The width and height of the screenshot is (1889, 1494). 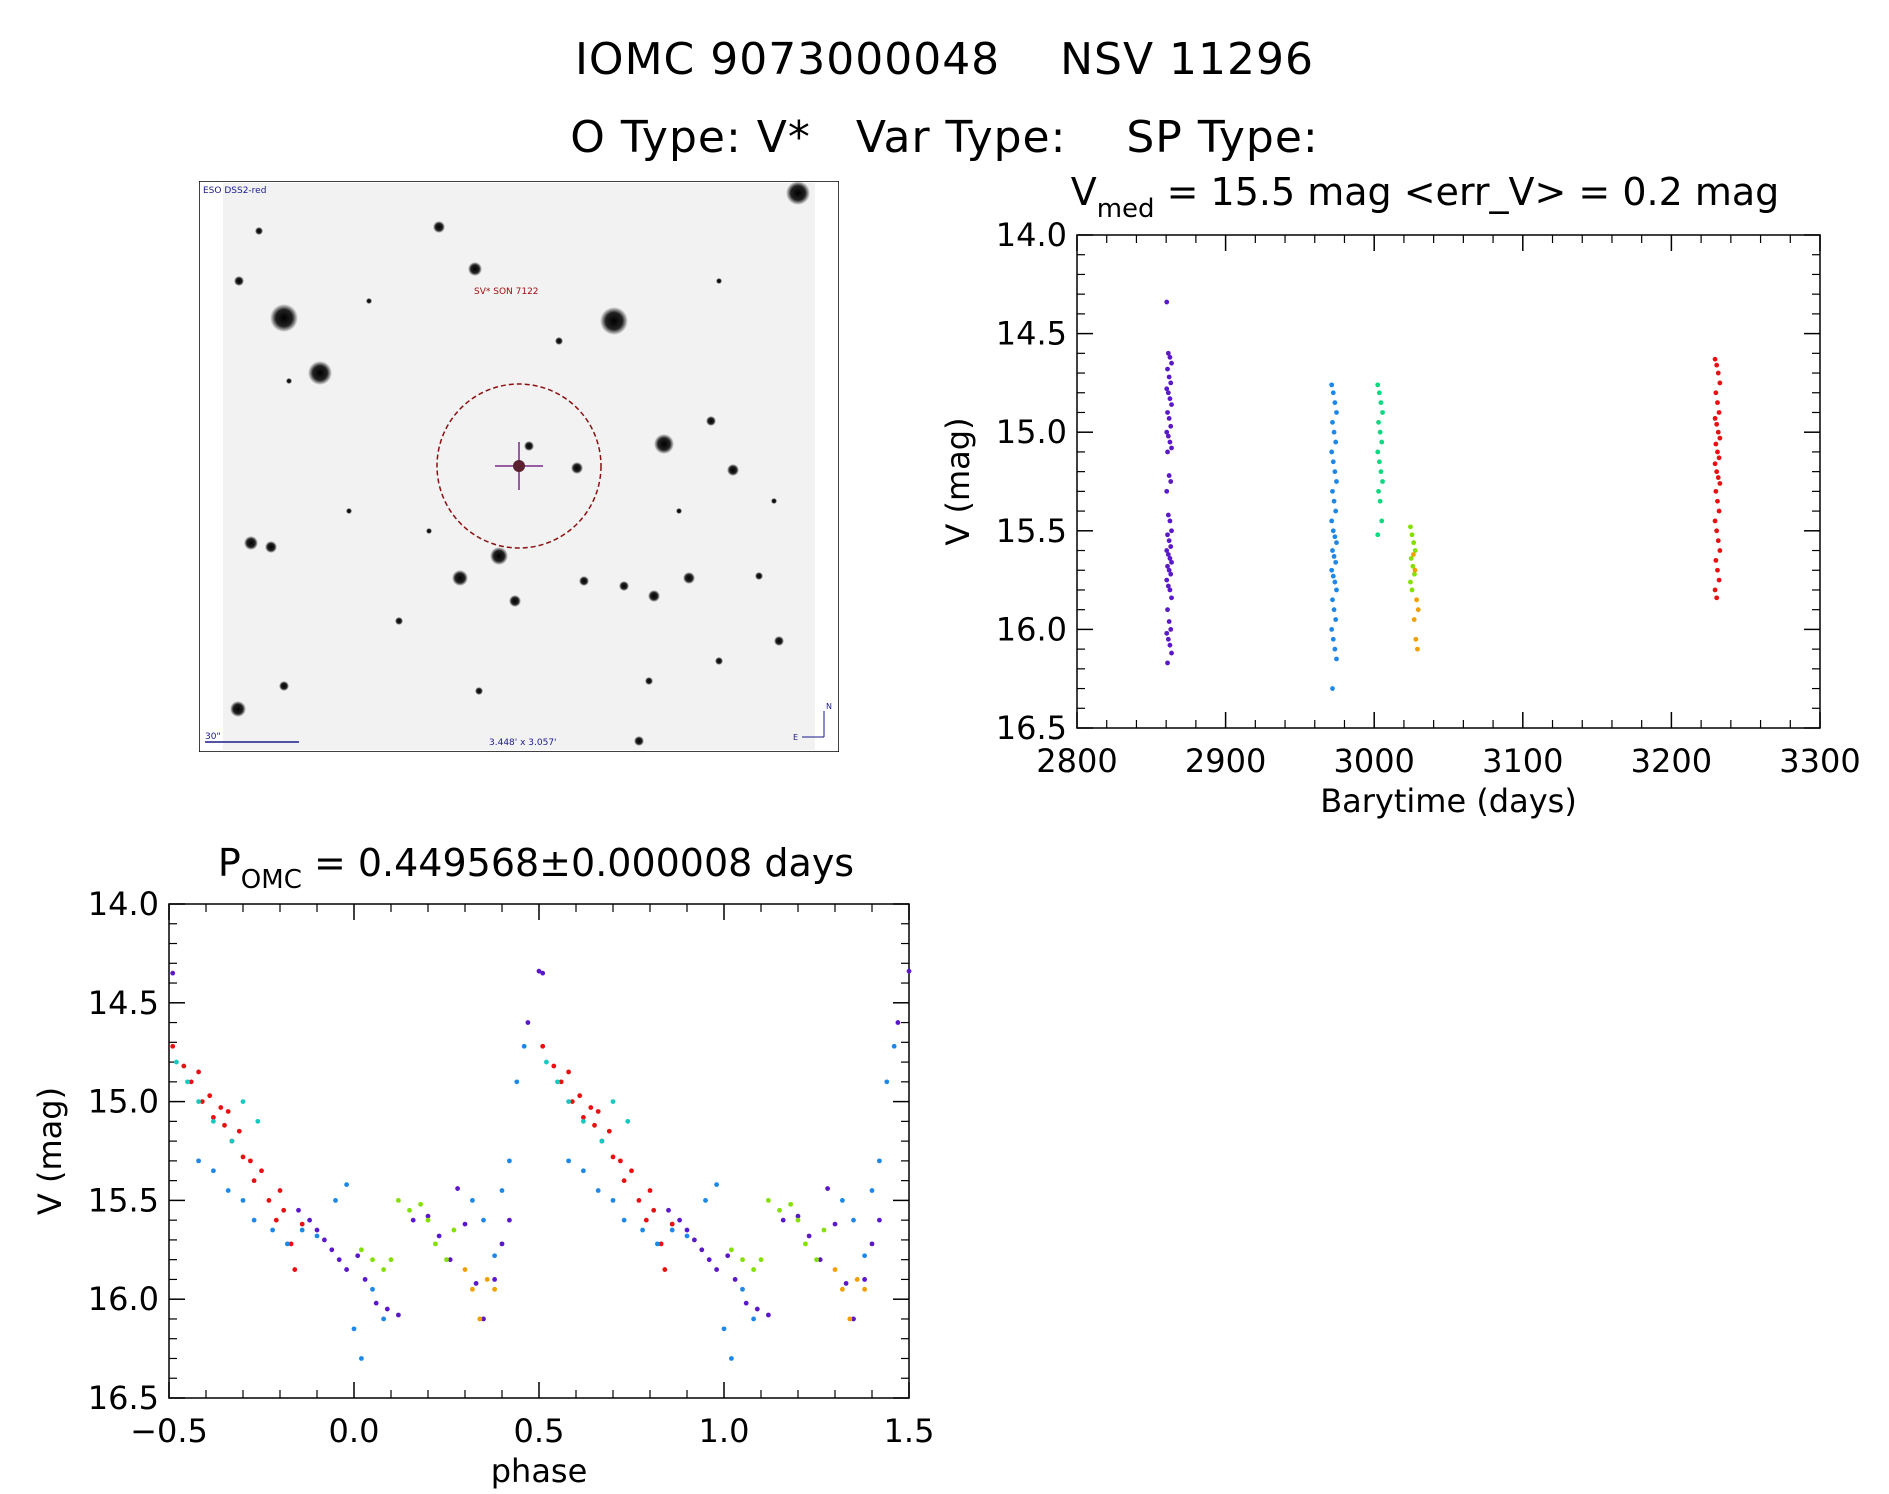 I want to click on object-type-line: O Type: V* Var Type: SP Type:, so click(x=944, y=137).